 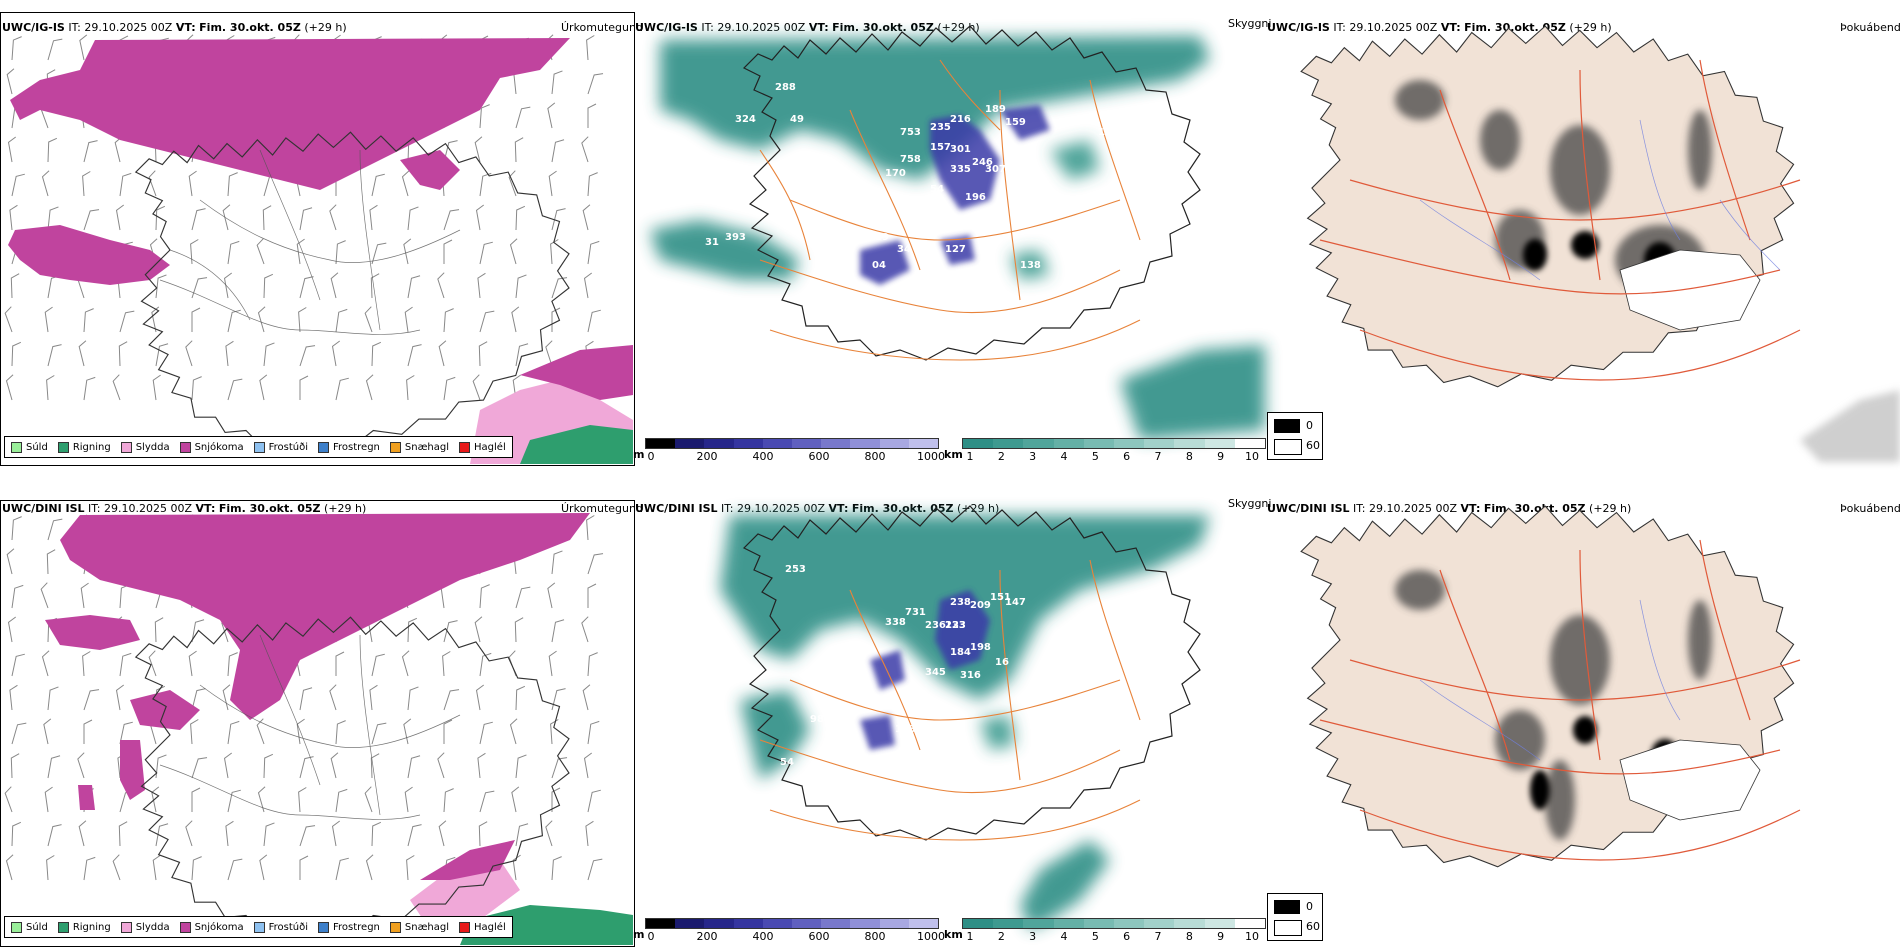 I want to click on colorbar-tick: 6, so click(x=1127, y=936).